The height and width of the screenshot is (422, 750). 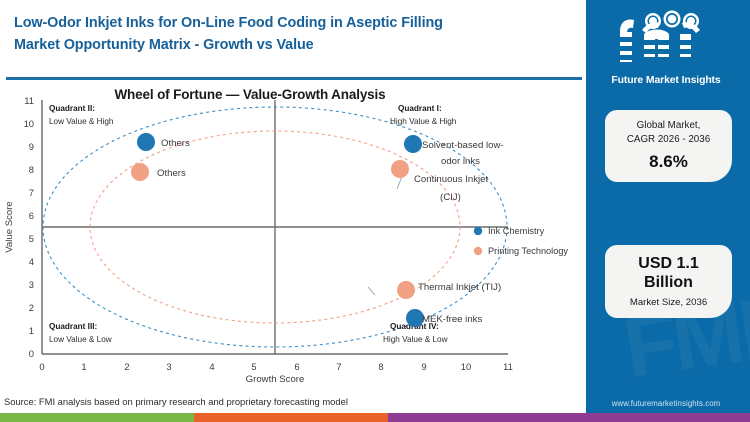 What do you see at coordinates (657, 36) in the screenshot?
I see `fmi-logo-icon` at bounding box center [657, 36].